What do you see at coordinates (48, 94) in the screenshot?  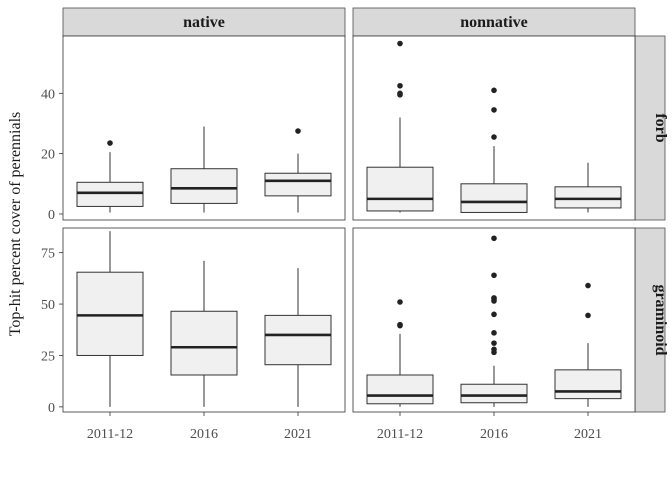 I see `y-tick-label: 40` at bounding box center [48, 94].